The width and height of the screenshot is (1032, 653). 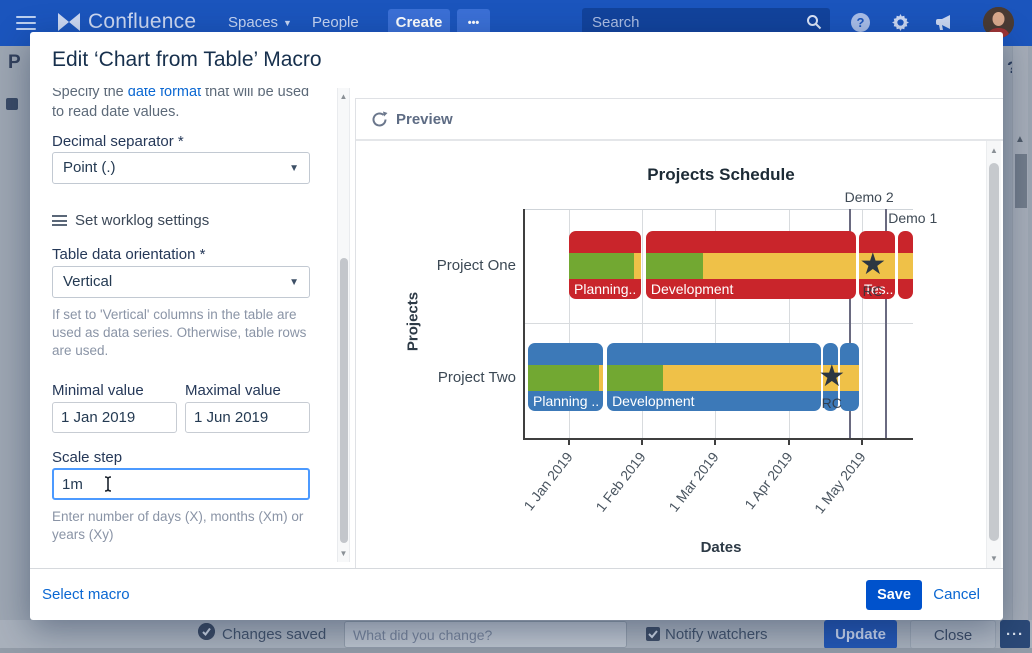 What do you see at coordinates (129, 254) in the screenshot?
I see `orientation-label: Table data orientation *` at bounding box center [129, 254].